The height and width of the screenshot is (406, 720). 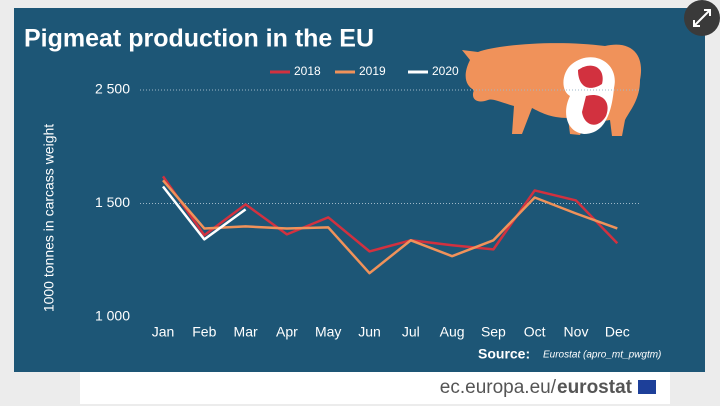 What do you see at coordinates (411, 332) in the screenshot?
I see `x-tick-label: Jul` at bounding box center [411, 332].